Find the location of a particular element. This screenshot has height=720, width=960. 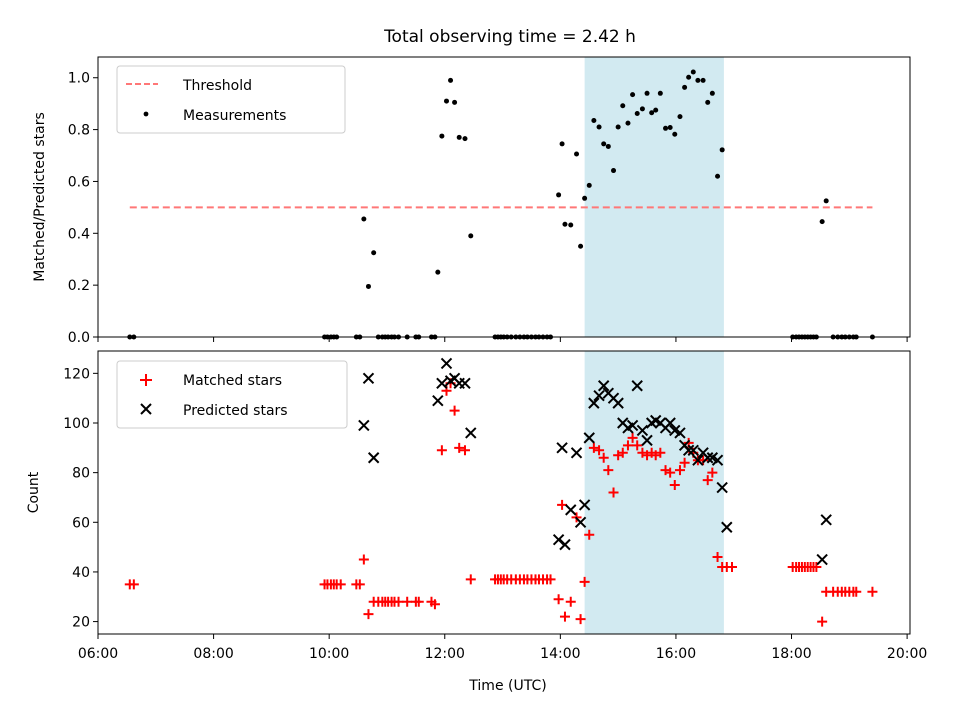

legend-measurement-swatch is located at coordinates (146, 114).